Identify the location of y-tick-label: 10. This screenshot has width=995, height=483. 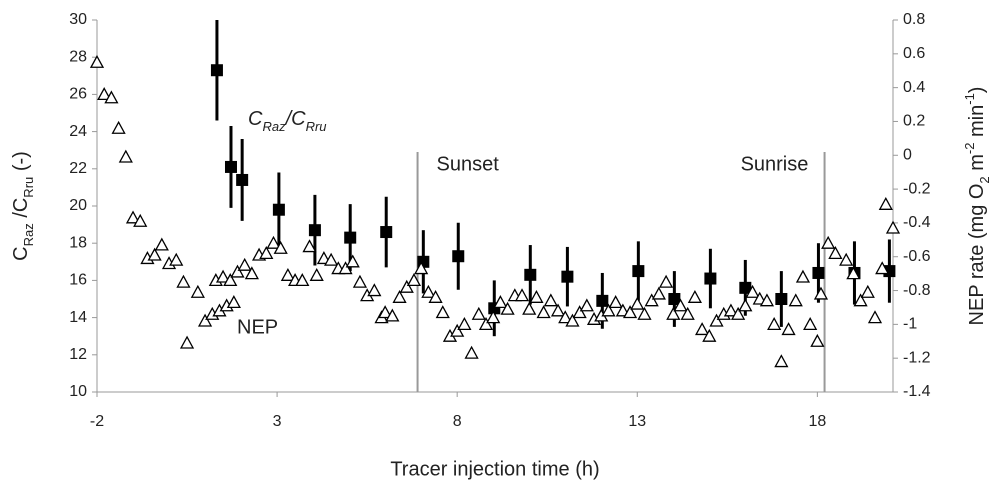
(78, 391).